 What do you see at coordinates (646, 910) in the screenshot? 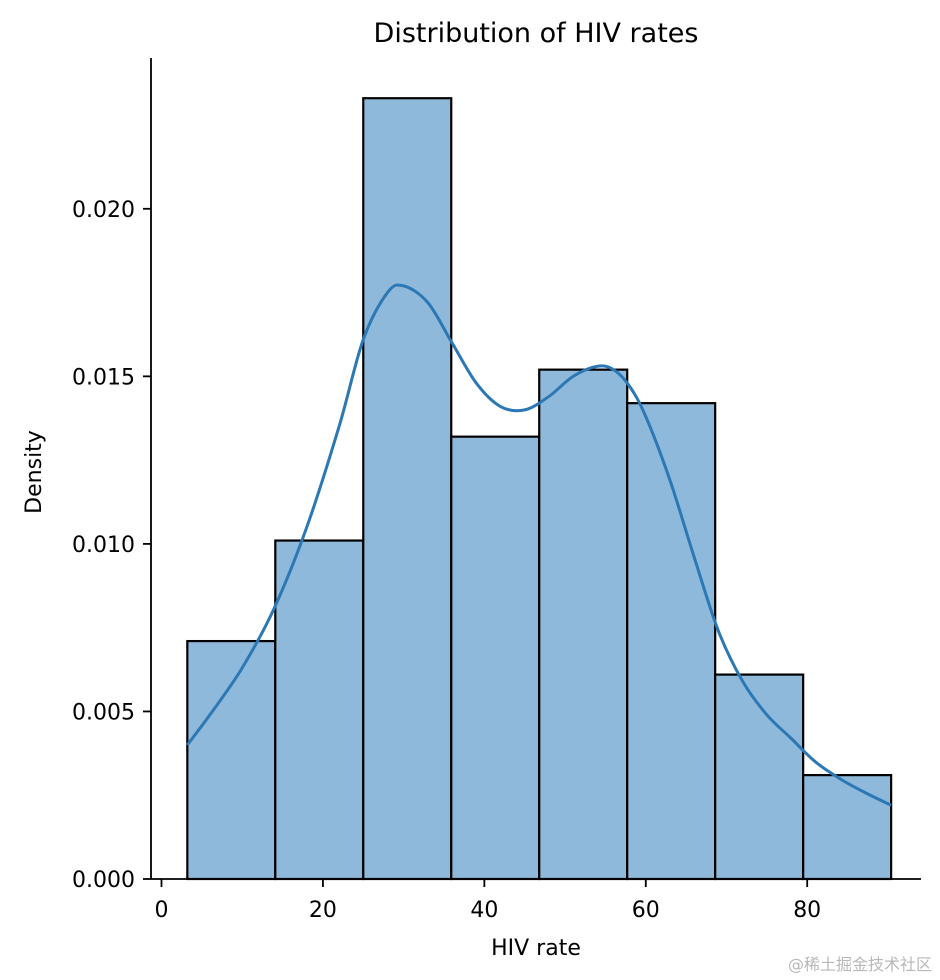
I see `x-tick-label: 60` at bounding box center [646, 910].